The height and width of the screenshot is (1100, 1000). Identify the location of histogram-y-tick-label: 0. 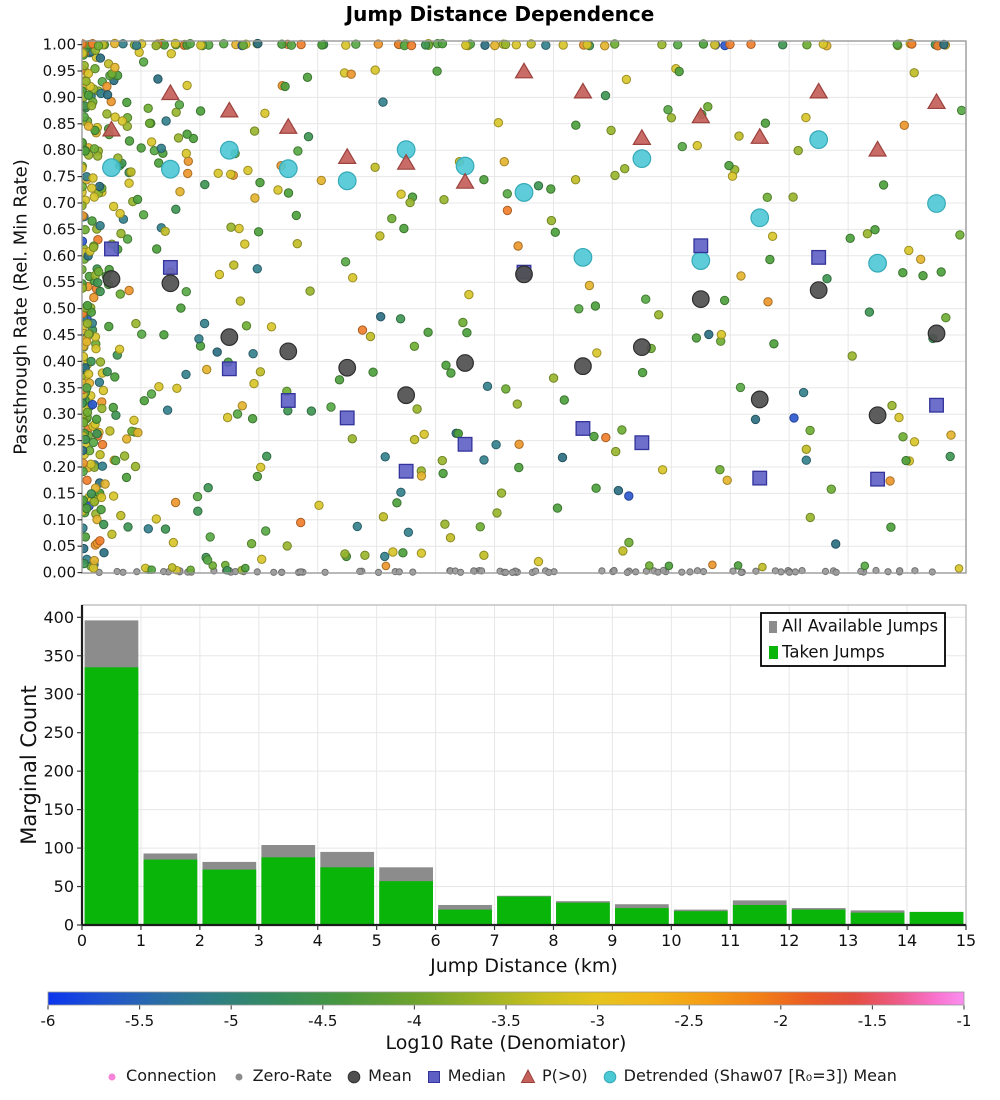
(69, 925).